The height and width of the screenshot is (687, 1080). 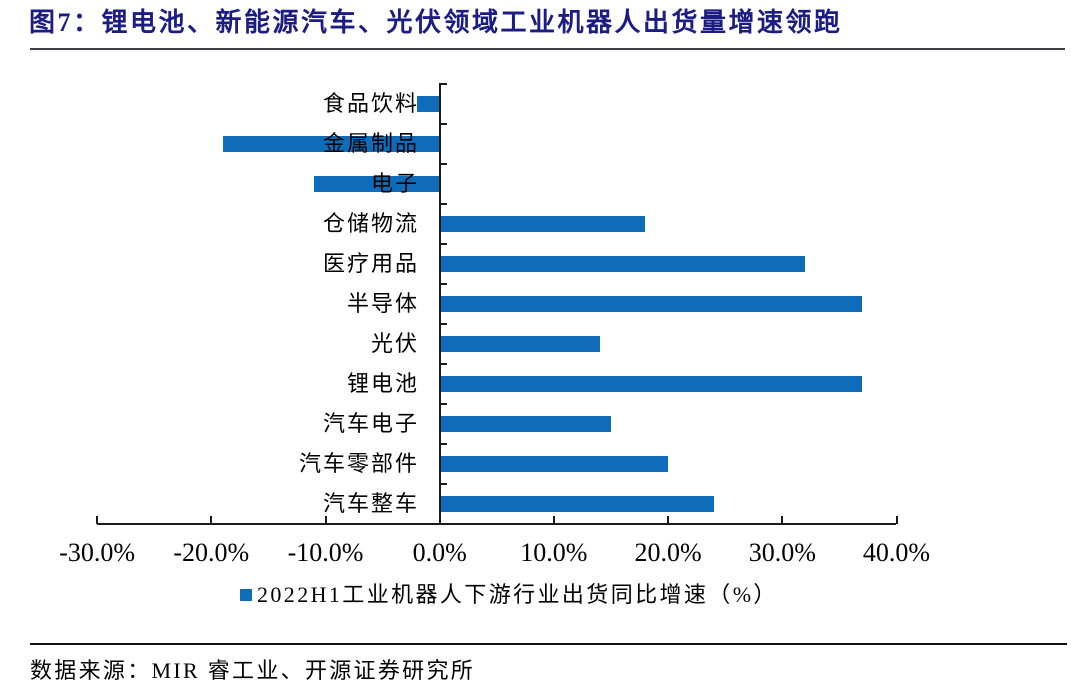 What do you see at coordinates (370, 423) in the screenshot?
I see `category-label-汽车电子: 汽车电子` at bounding box center [370, 423].